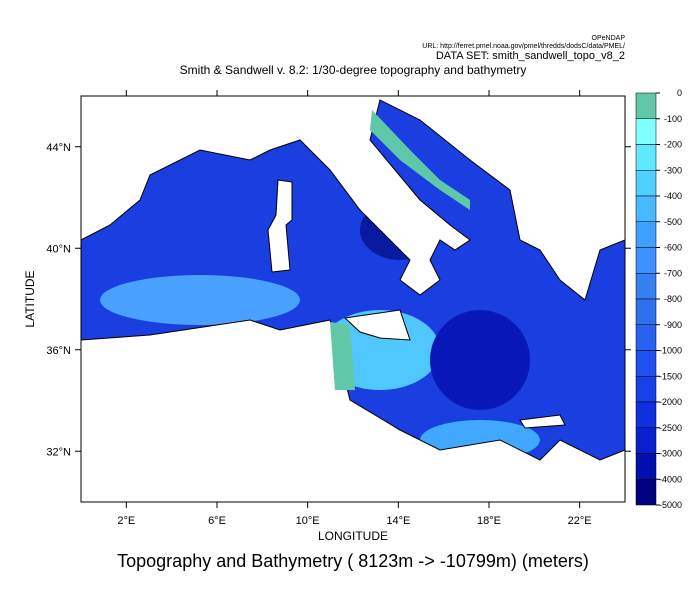 The width and height of the screenshot is (692, 602). What do you see at coordinates (670, 428) in the screenshot?
I see `colorbar-label: -2500` at bounding box center [670, 428].